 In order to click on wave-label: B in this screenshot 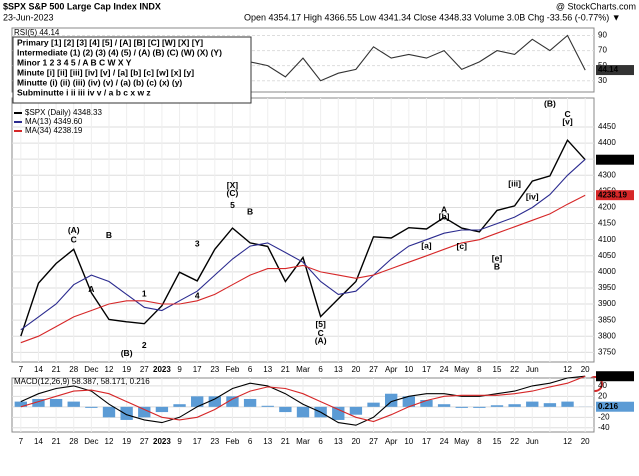, I will do `click(109, 235)`.